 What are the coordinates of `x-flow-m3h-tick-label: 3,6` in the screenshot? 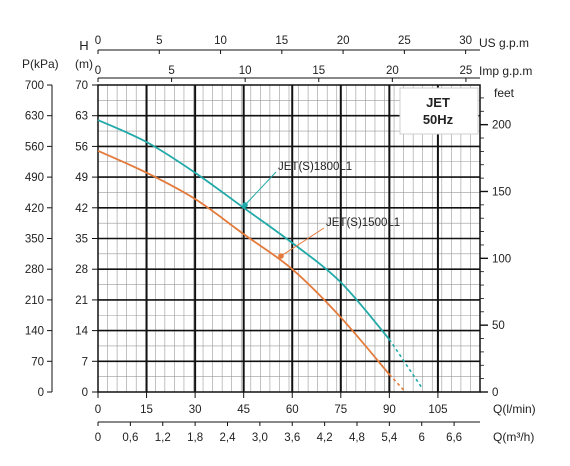 It's located at (292, 438).